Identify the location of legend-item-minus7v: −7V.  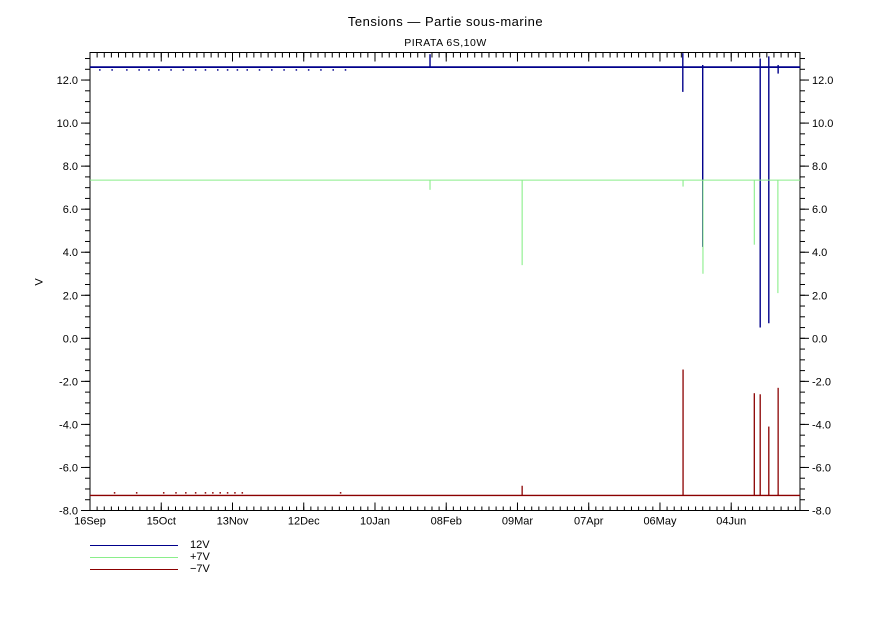
(150, 569).